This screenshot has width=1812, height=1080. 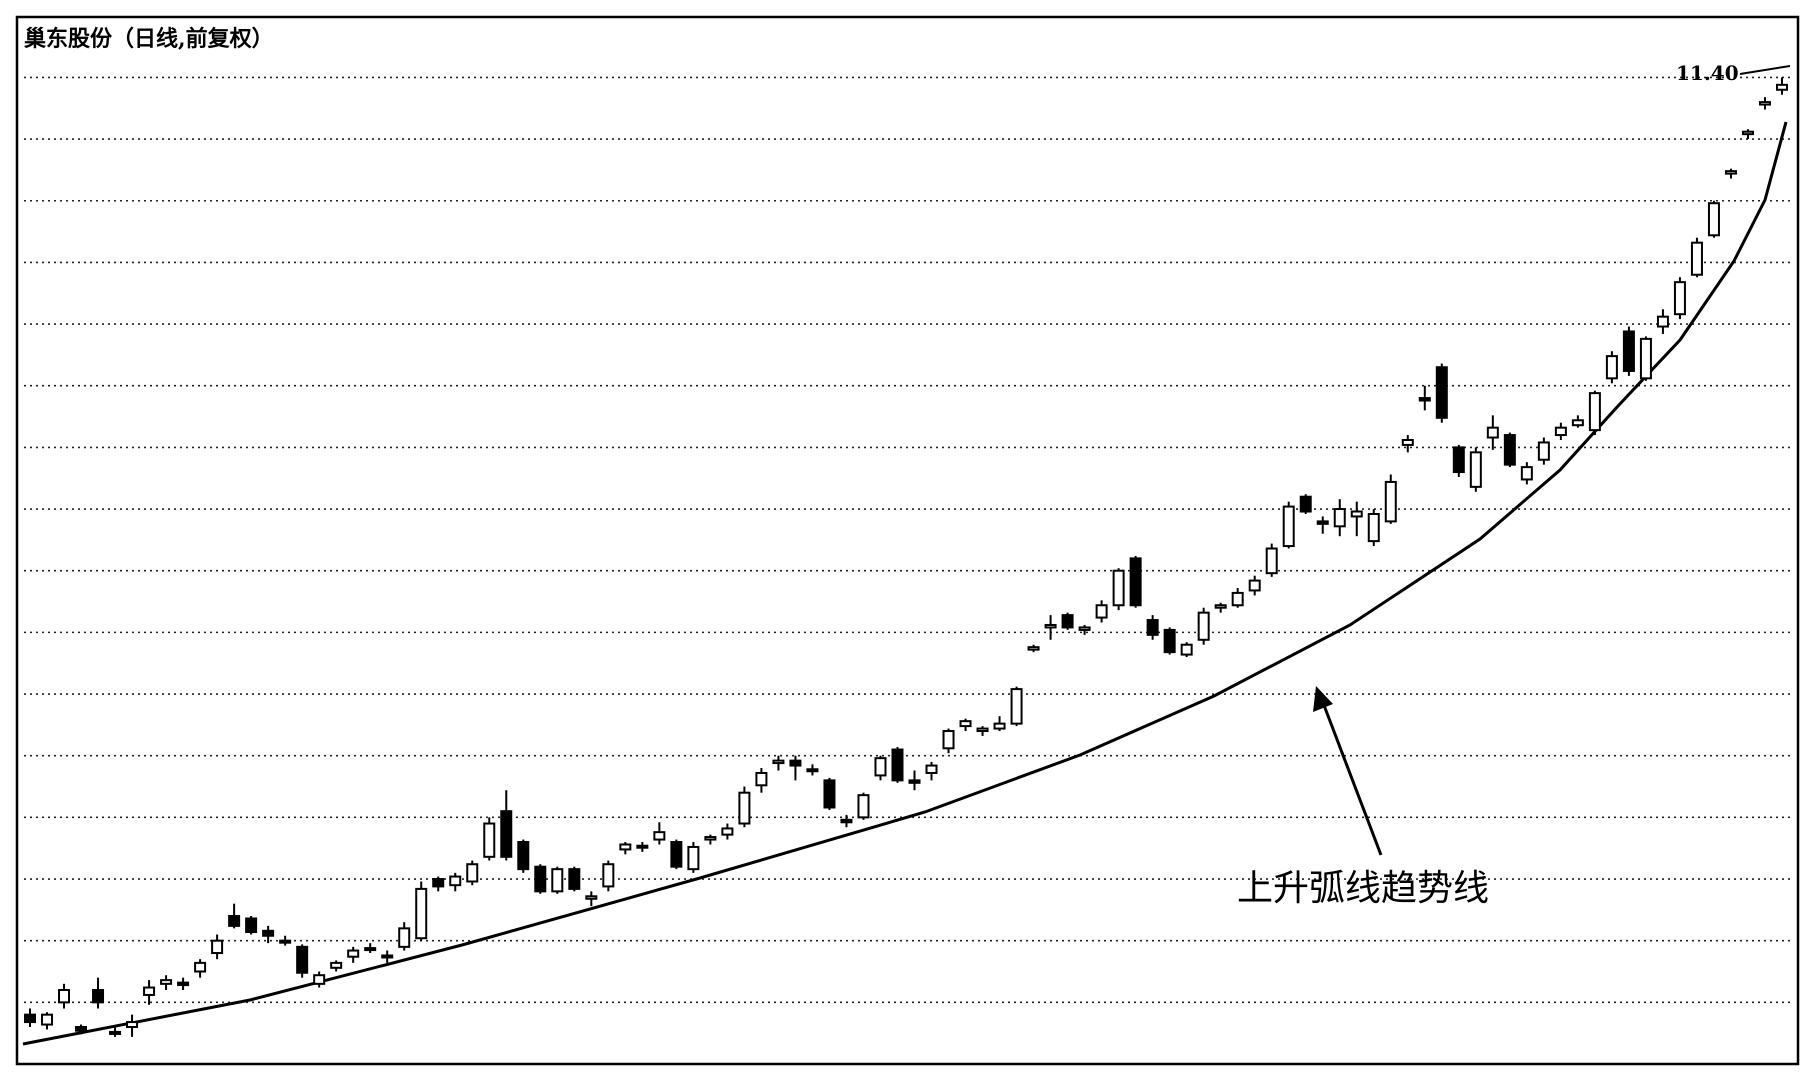 I want to click on max-price-pointer, so click(x=1765, y=70).